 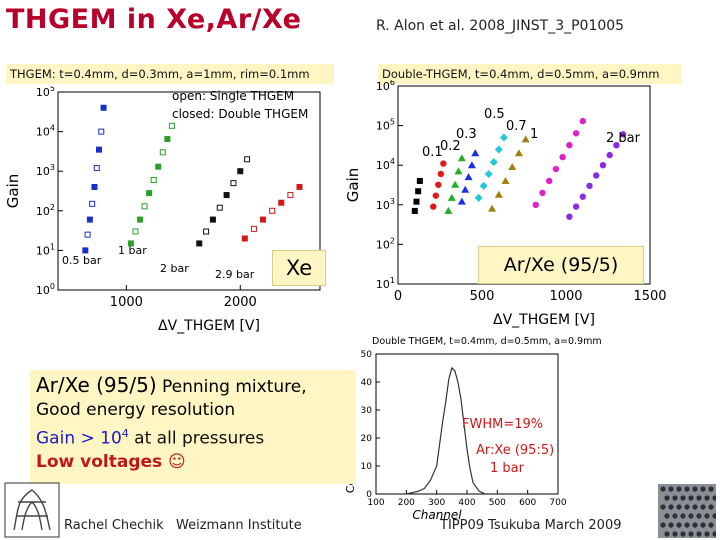 What do you see at coordinates (96, 385) in the screenshot?
I see `gas-mixture-text: Ar/Xe (95/5)` at bounding box center [96, 385].